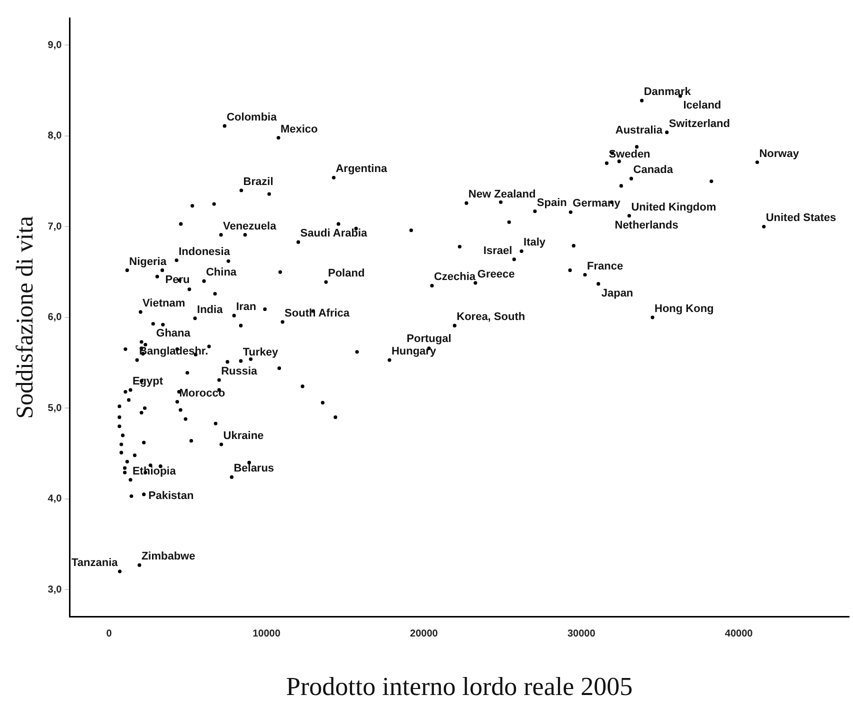 This screenshot has height=717, width=853. Describe the element at coordinates (55, 45) in the screenshot. I see `y-tick-label: 9,0` at that location.